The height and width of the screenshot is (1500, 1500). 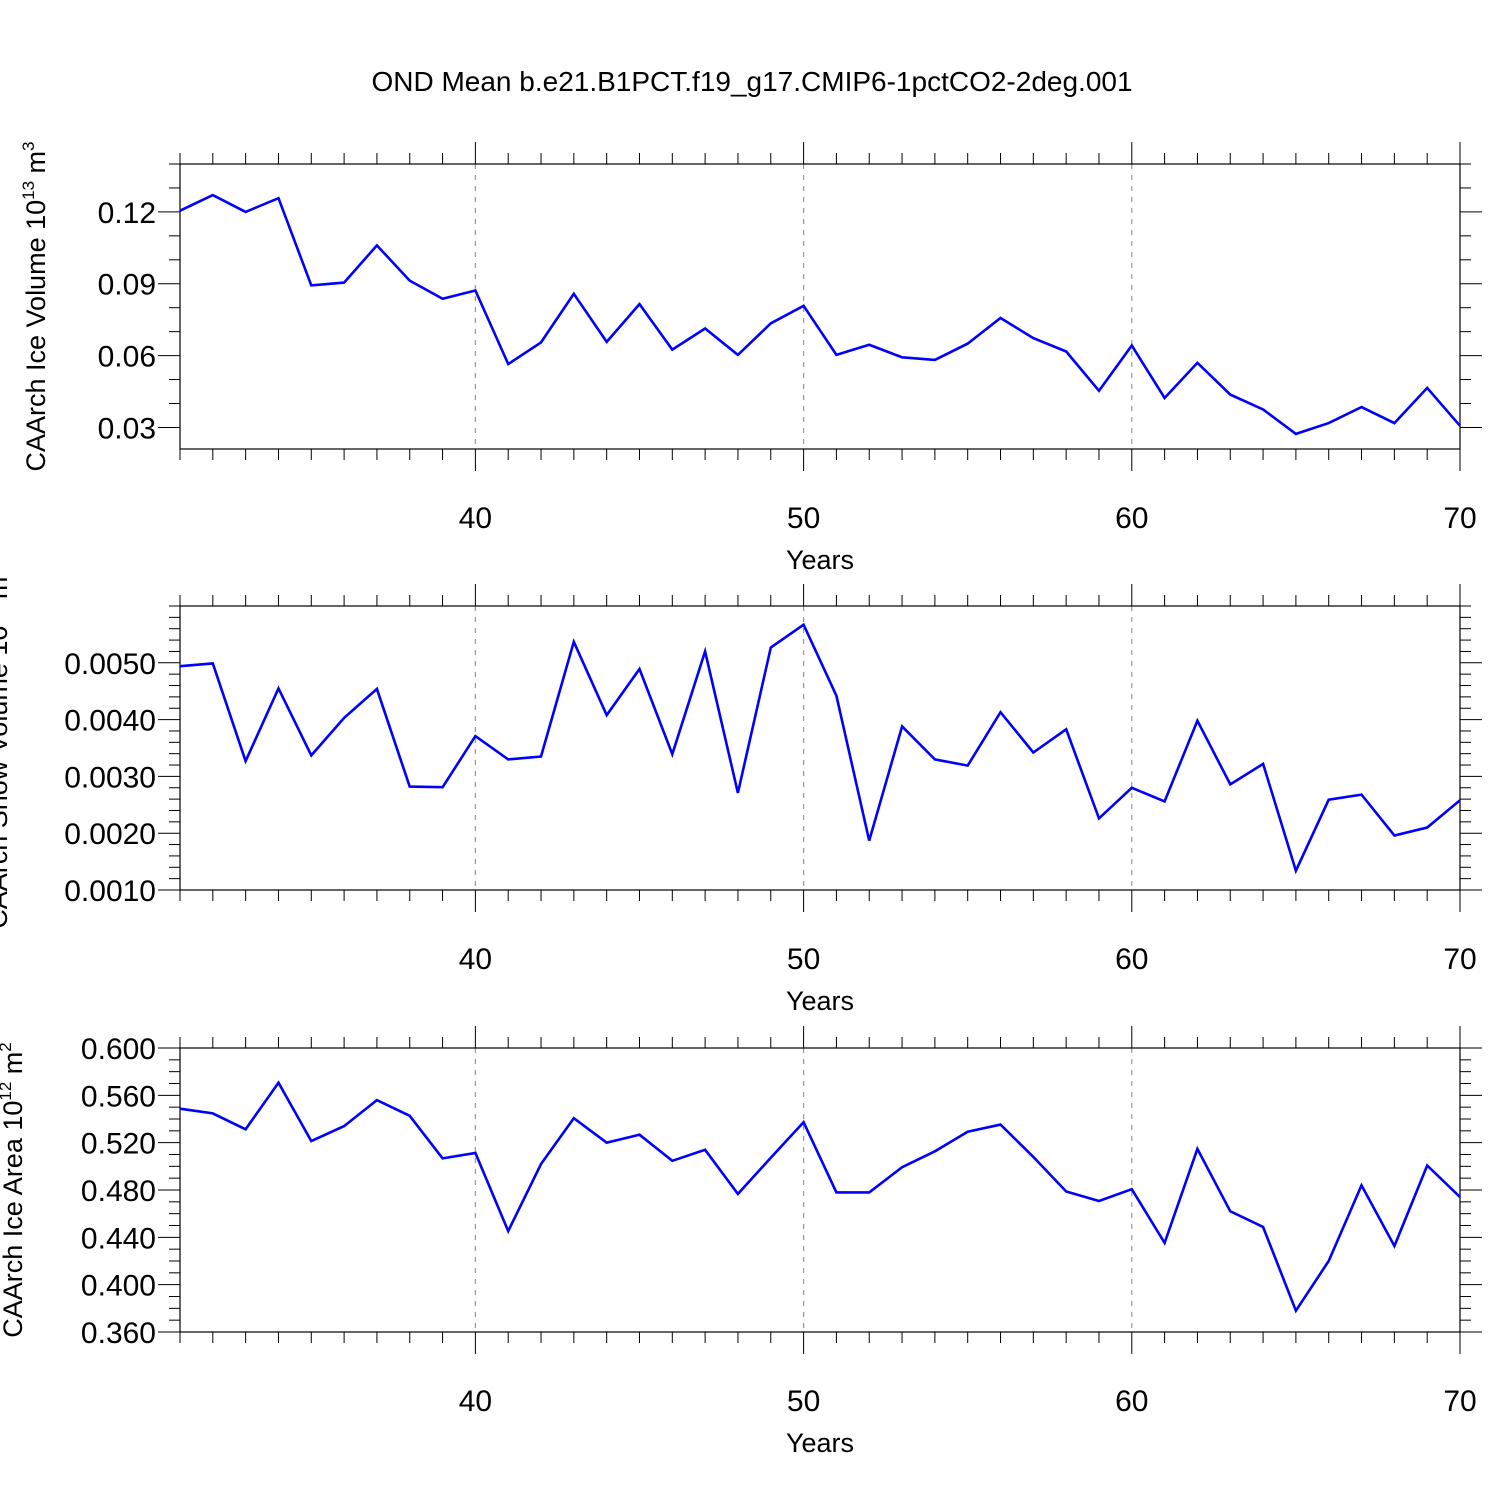 I want to click on ice-area-x-tick-label: 70, so click(x=1459, y=1401).